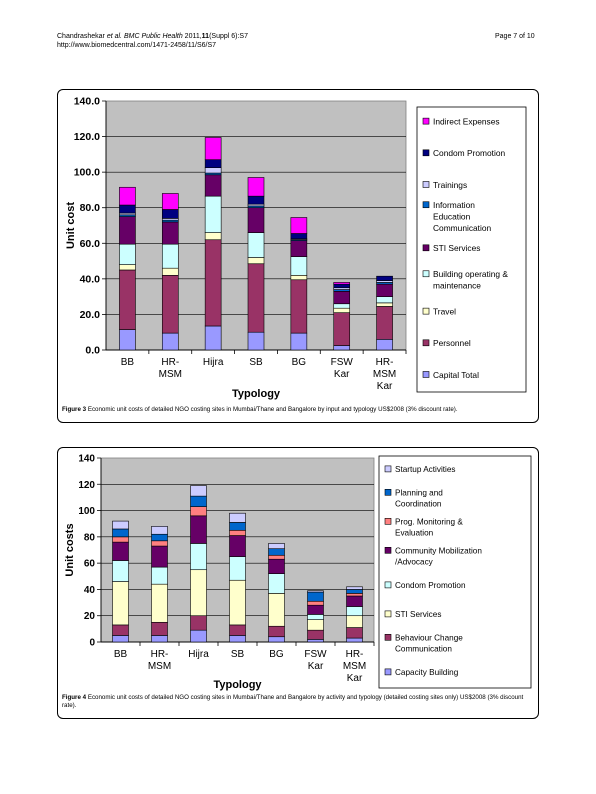  Describe the element at coordinates (426, 343) in the screenshot. I see `legend-swatch-personnel` at that location.